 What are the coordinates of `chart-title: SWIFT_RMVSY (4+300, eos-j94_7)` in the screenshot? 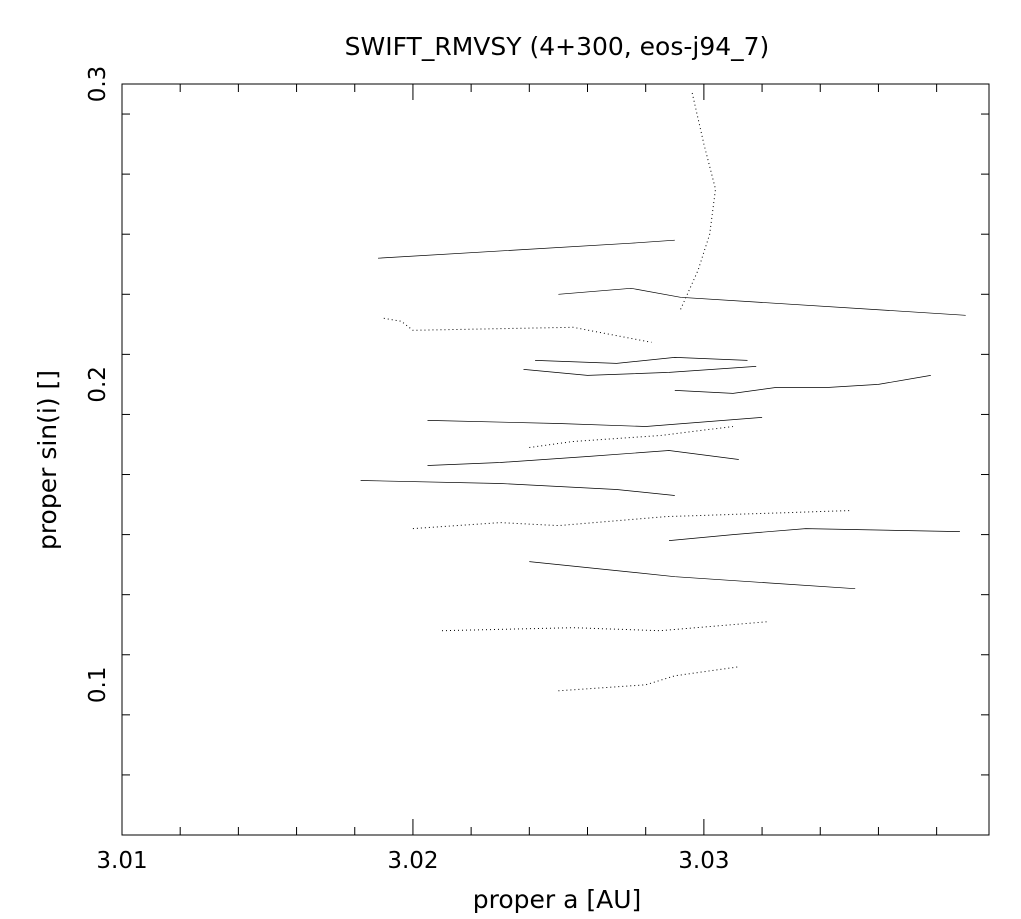 It's located at (557, 46).